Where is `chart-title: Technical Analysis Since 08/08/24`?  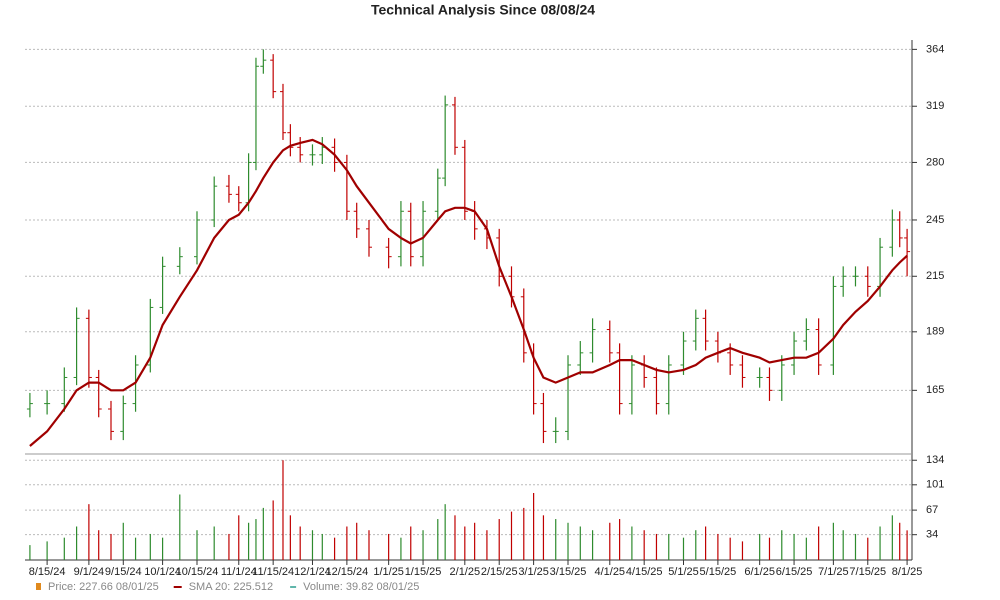
chart-title: Technical Analysis Since 08/08/24 is located at coordinates (483, 10).